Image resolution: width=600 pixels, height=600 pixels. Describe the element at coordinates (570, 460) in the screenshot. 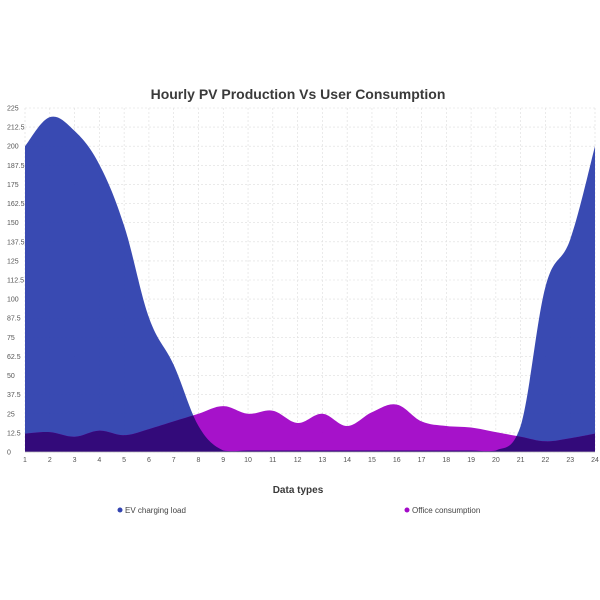

I see `x-tick-label: 23` at that location.